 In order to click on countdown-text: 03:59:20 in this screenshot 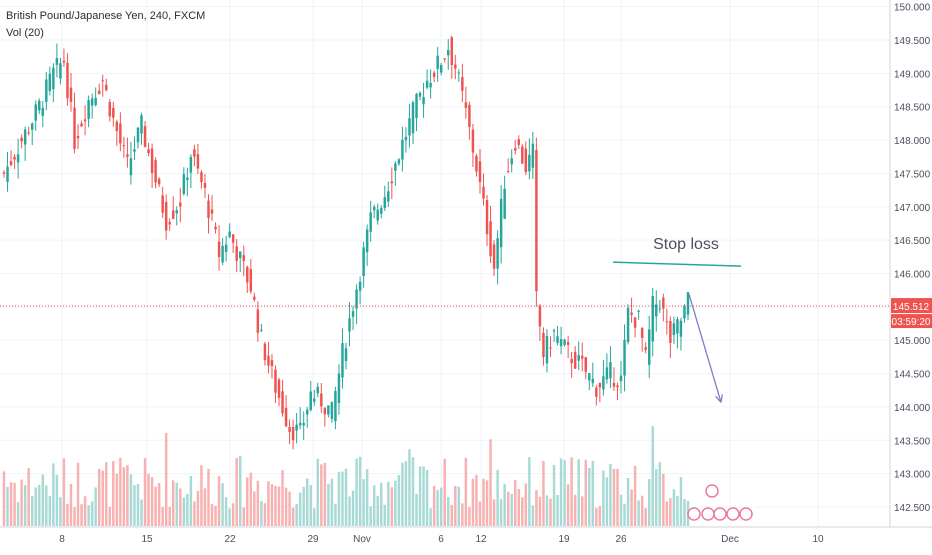, I will do `click(911, 322)`.